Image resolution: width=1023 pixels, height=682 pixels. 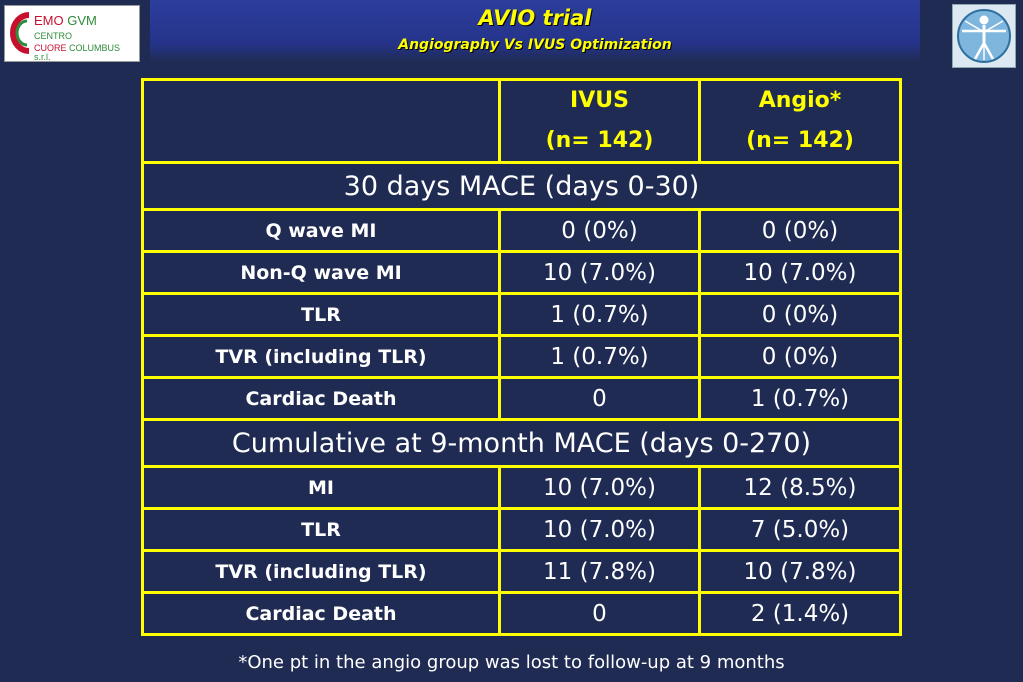 What do you see at coordinates (800, 100) in the screenshot?
I see `column-header-angio-name: Angio*` at bounding box center [800, 100].